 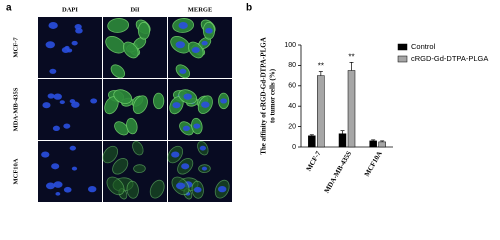 I want to click on column-header: MERGE, so click(x=200, y=9).